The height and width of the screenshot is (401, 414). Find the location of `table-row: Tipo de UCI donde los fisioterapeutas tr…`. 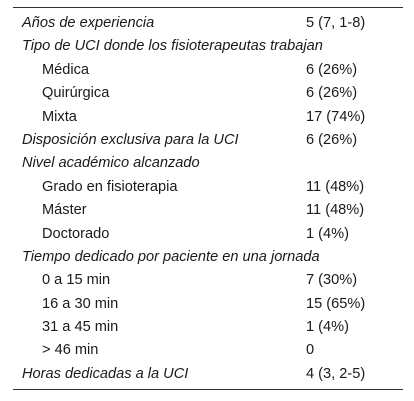

table-row: Tipo de UCI donde los fisioterapeutas tr… is located at coordinates (208, 46).